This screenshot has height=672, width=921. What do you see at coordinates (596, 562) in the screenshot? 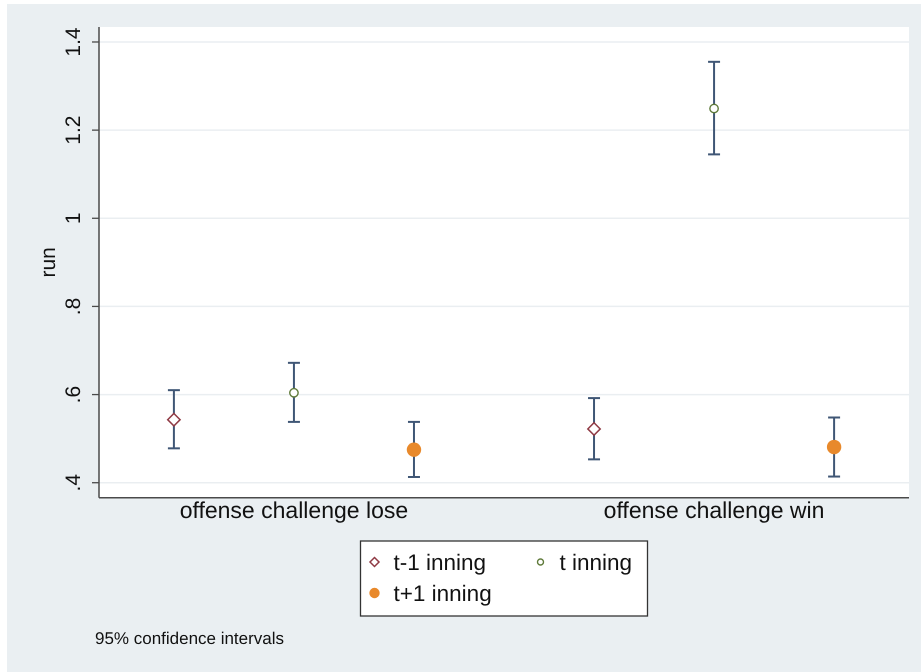
I see `legend-label: t inning` at bounding box center [596, 562].